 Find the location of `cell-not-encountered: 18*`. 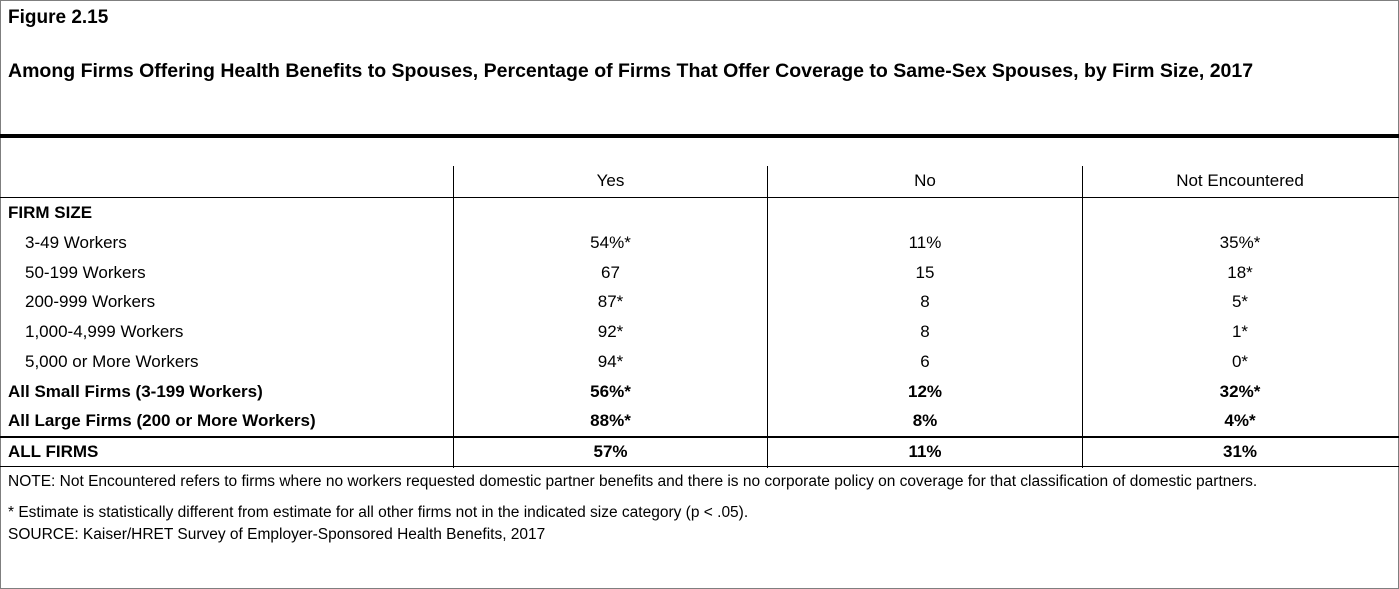

cell-not-encountered: 18* is located at coordinates (1240, 272).